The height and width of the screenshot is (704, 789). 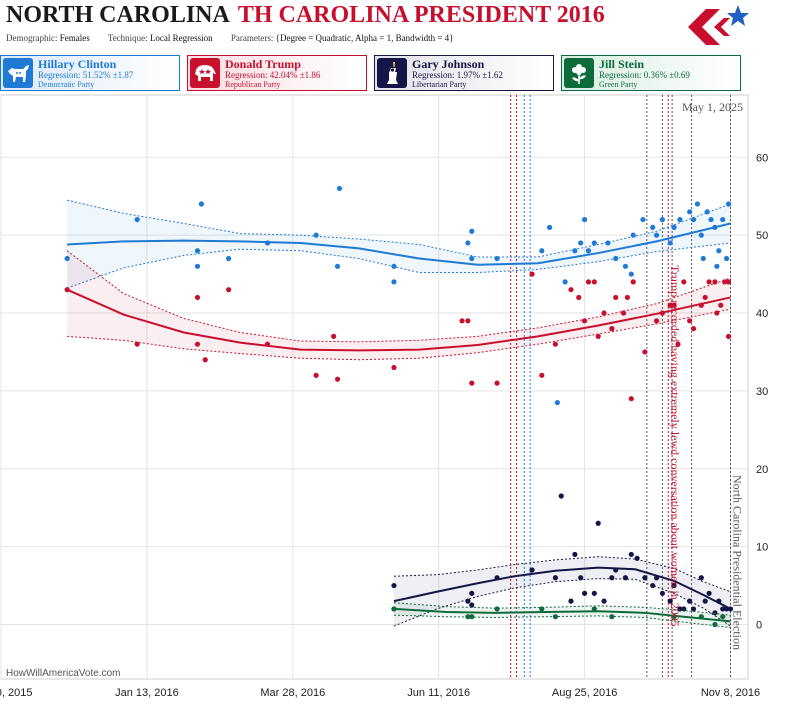 I want to click on demographic-label: Demographic:, so click(x=32, y=38).